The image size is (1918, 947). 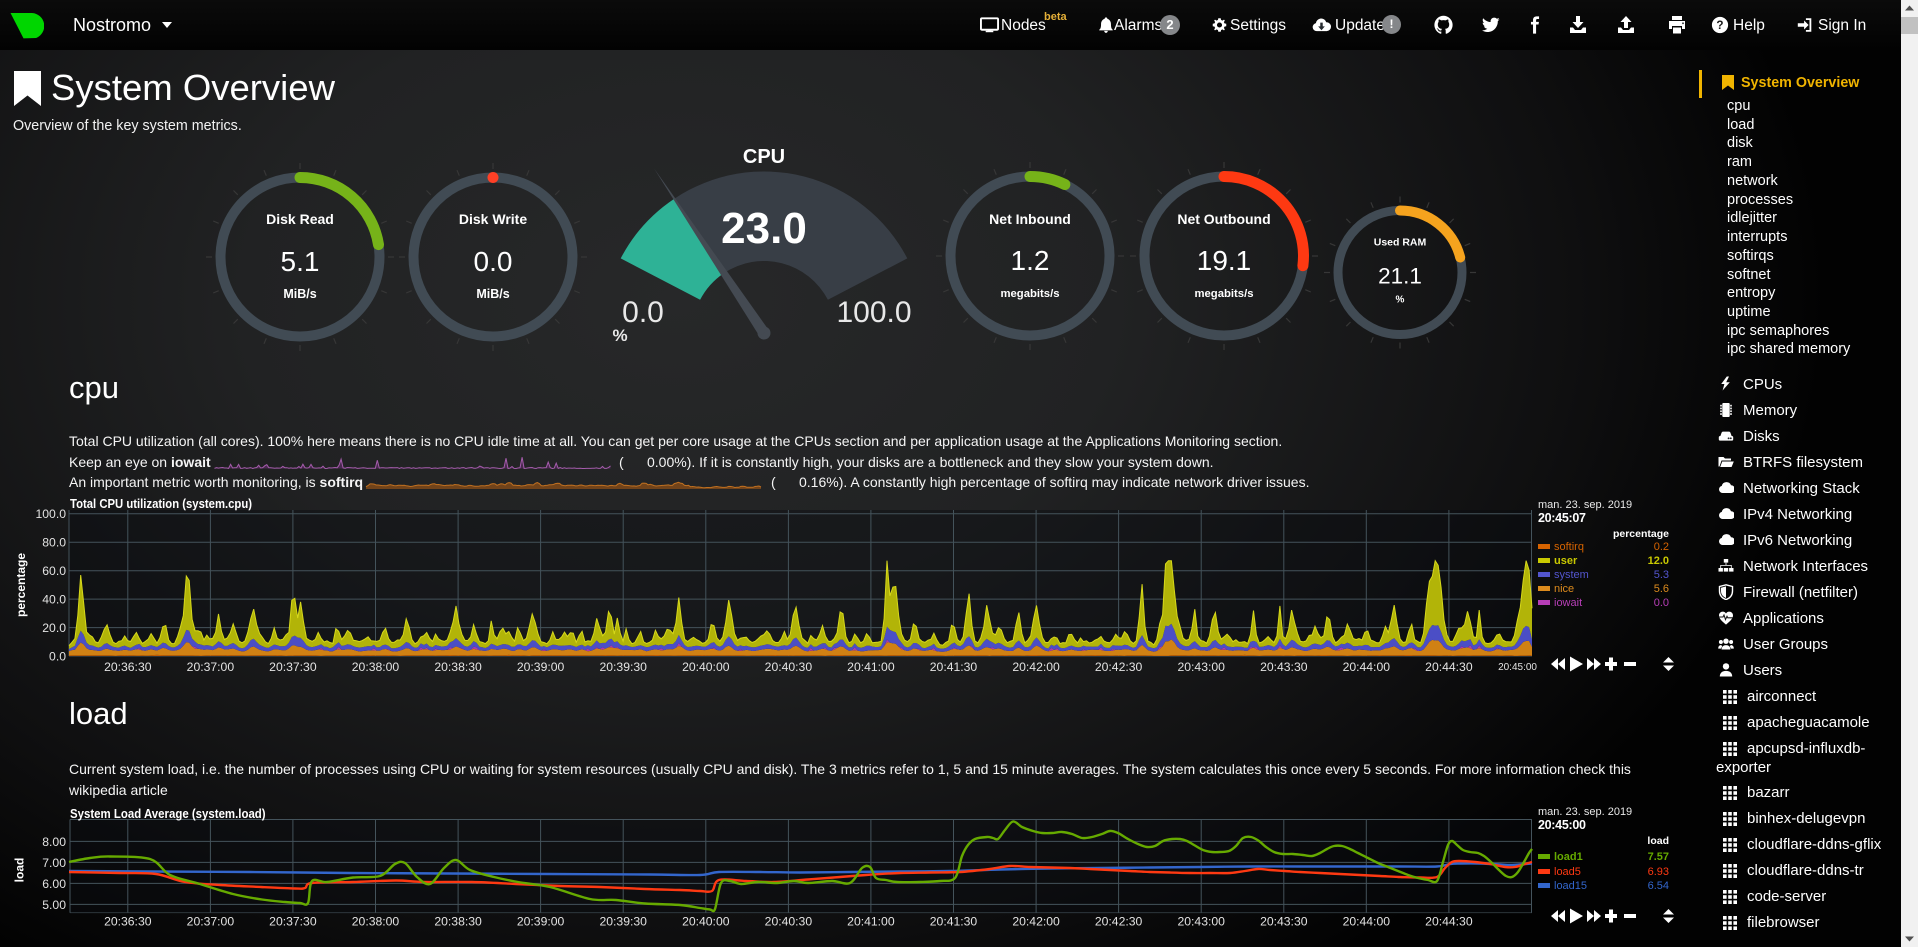 I want to click on svg-text: 80.0, so click(x=54, y=543).